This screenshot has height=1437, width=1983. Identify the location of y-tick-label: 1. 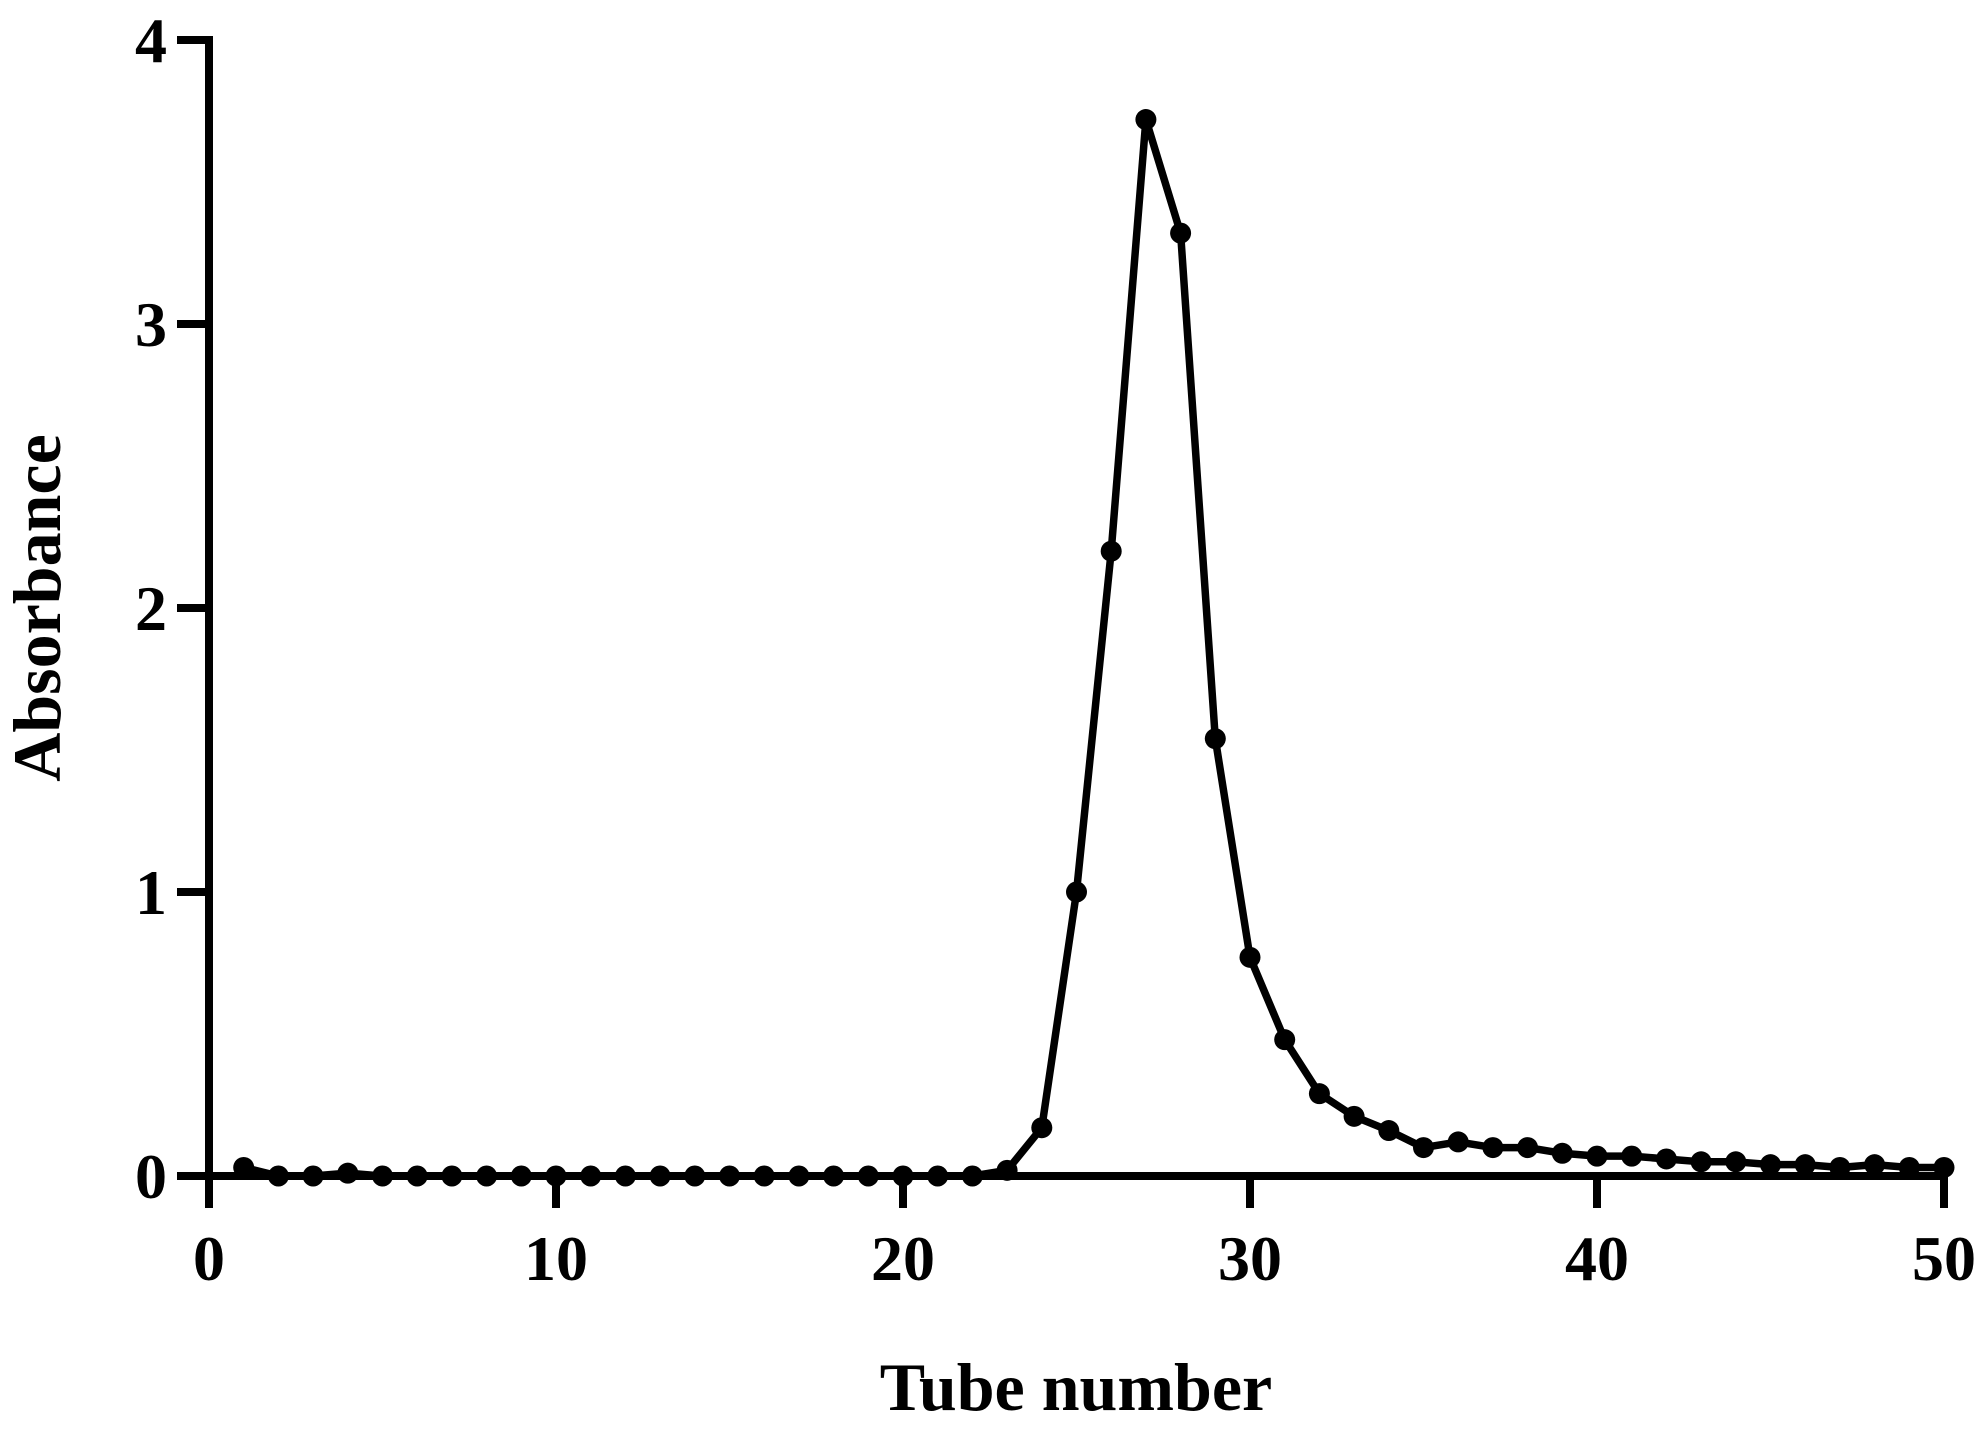
(151, 892).